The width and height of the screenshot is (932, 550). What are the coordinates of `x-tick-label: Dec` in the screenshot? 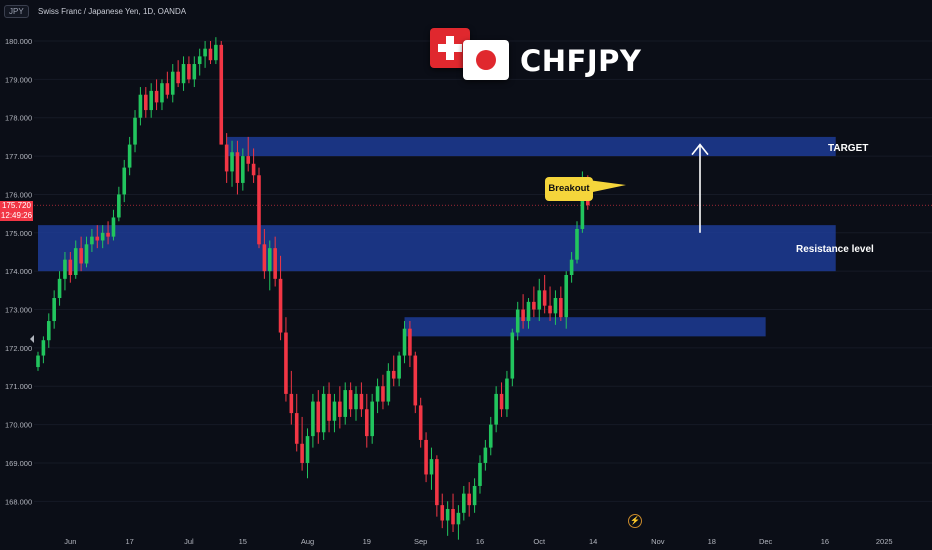 It's located at (766, 541).